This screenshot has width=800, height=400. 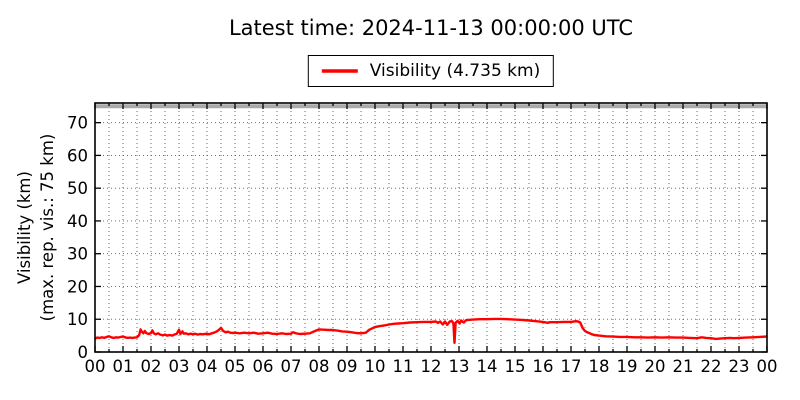 What do you see at coordinates (543, 366) in the screenshot?
I see `svg-text: 16` at bounding box center [543, 366].